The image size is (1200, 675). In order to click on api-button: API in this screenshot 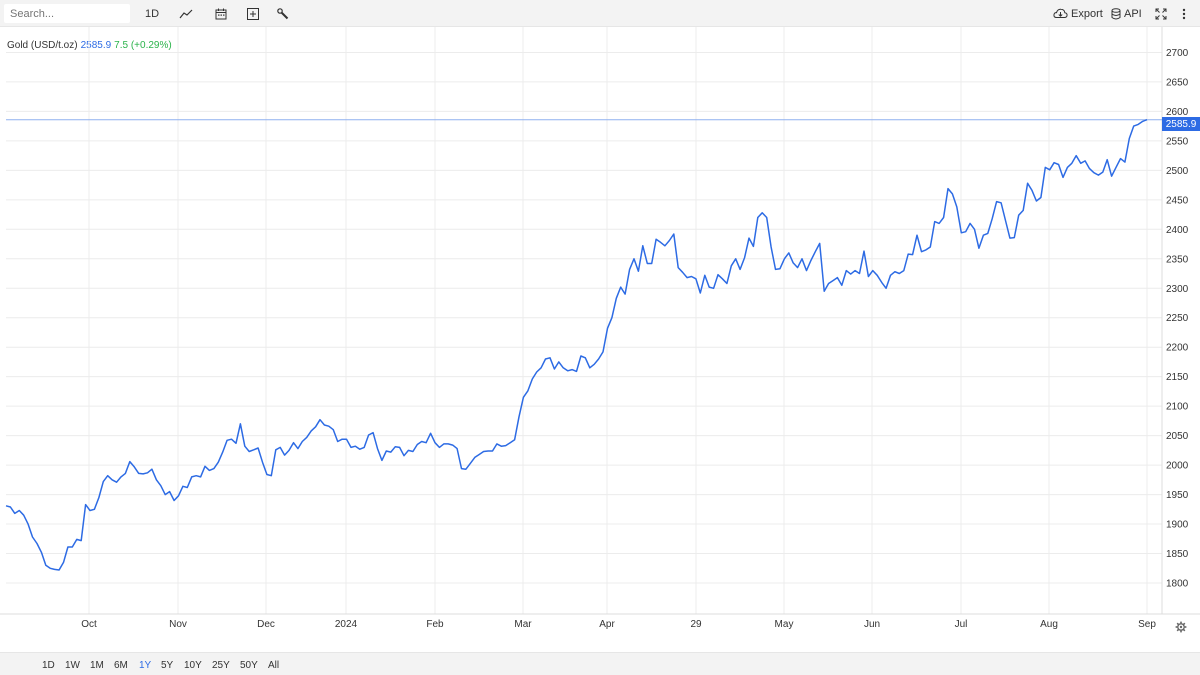, I will do `click(1126, 13)`.